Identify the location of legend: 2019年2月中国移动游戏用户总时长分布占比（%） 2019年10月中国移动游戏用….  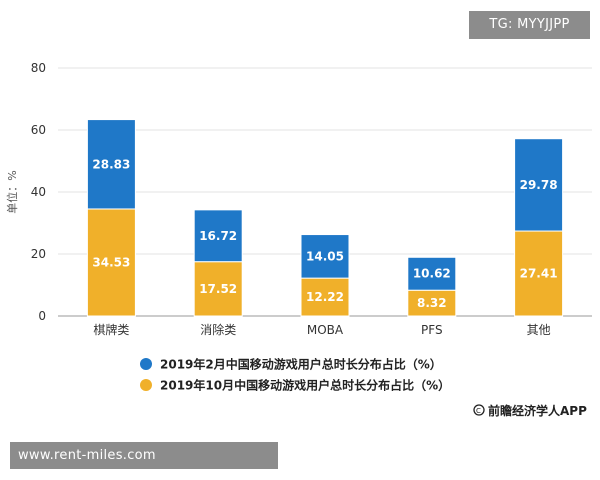
(295, 375).